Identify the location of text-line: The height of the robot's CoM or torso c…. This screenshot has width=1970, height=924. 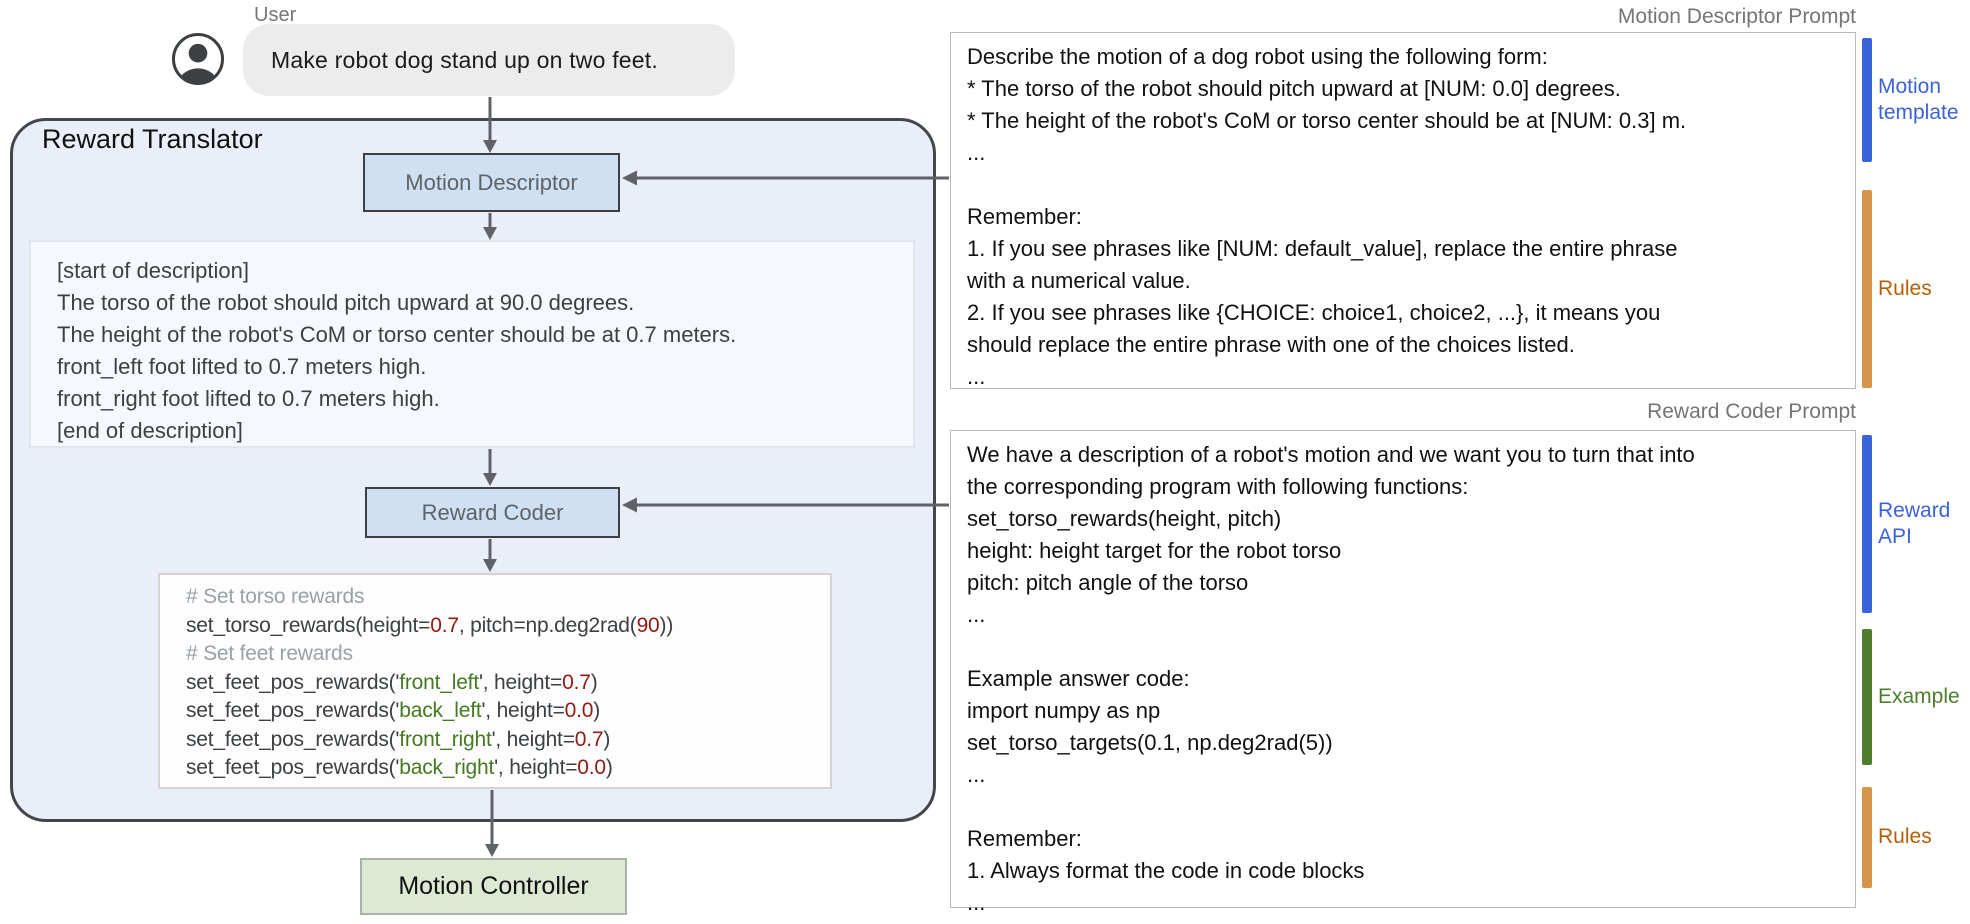
(397, 334).